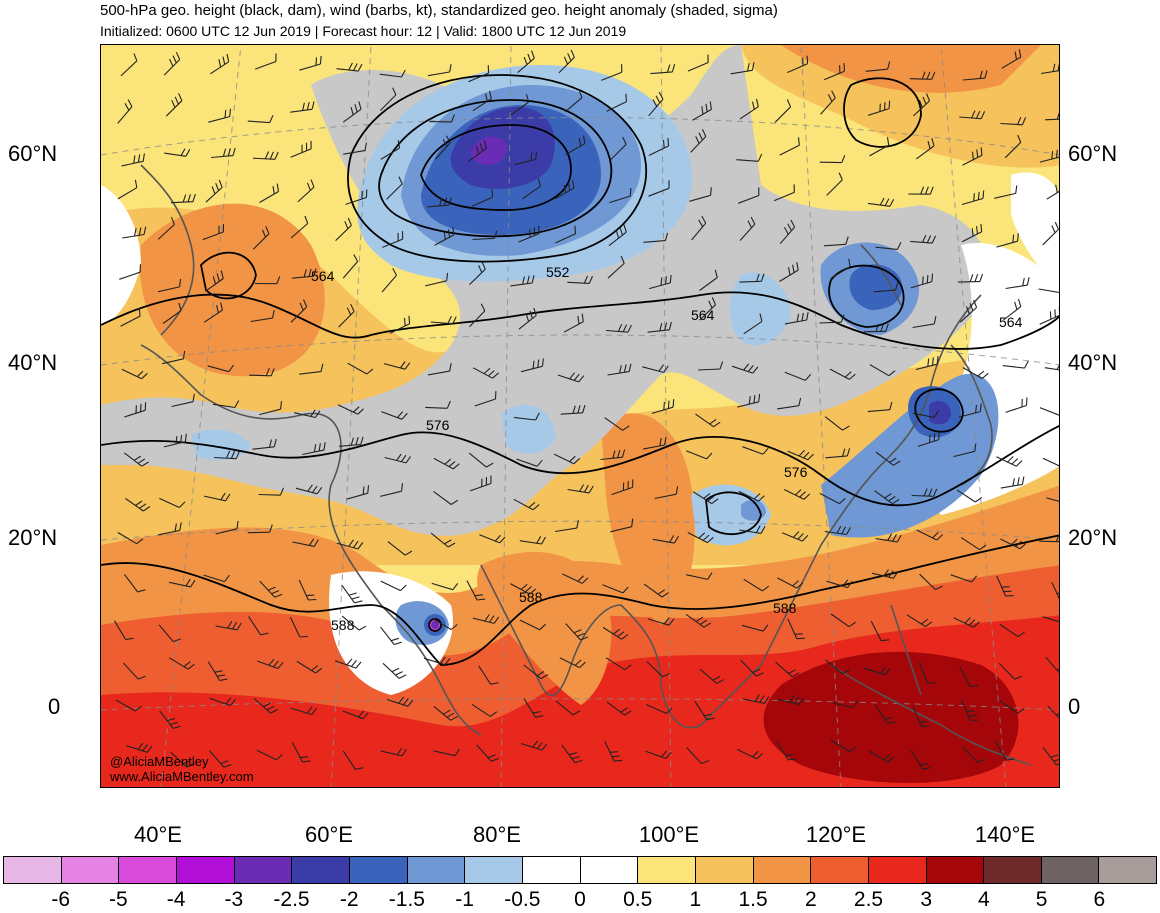 The image size is (1160, 913). What do you see at coordinates (810, 899) in the screenshot?
I see `colorbar-label: 2` at bounding box center [810, 899].